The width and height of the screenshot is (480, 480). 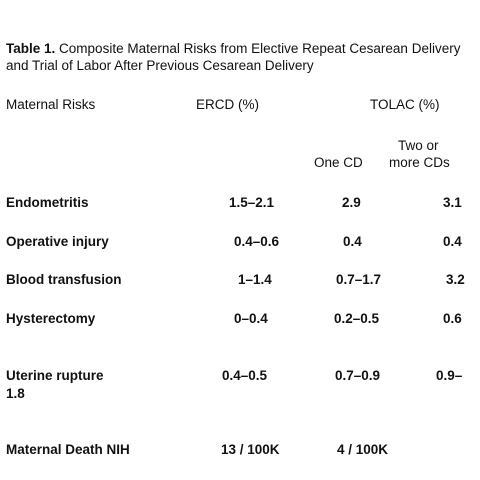 I want to click on cell-operative-injury-two-cds: 0.4, so click(x=452, y=241).